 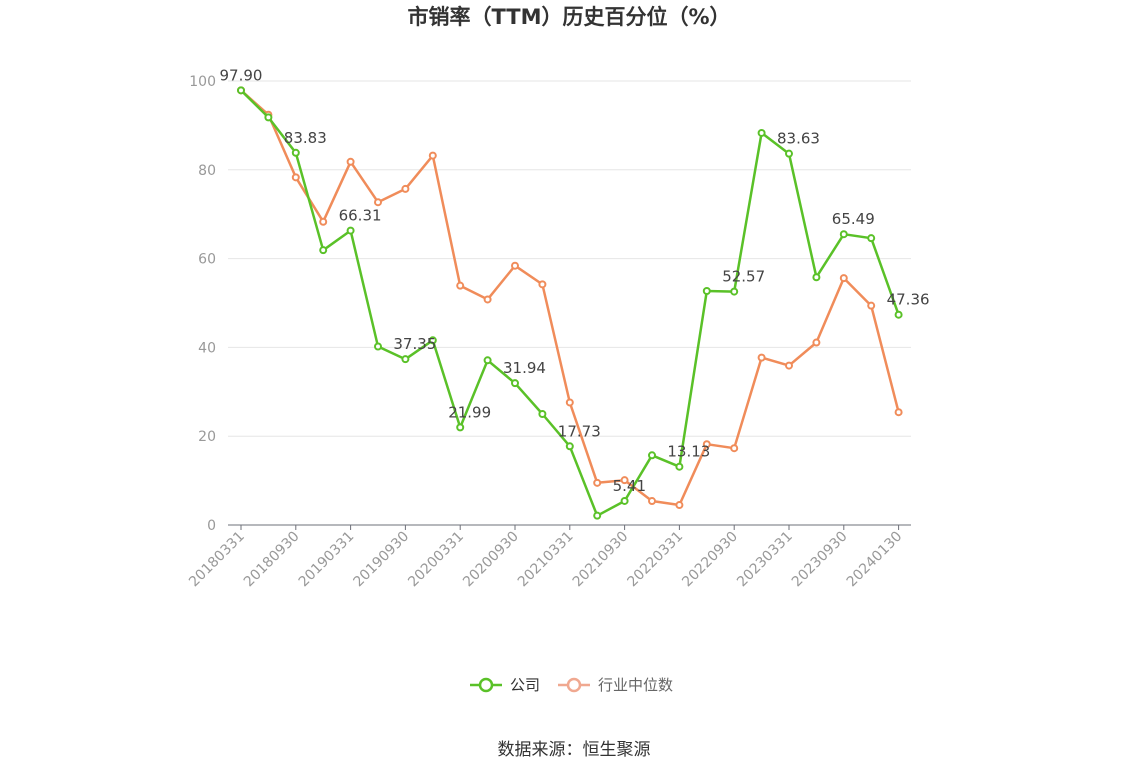 I want to click on legend-item-industry-median: 行业中位数, so click(x=615, y=685).